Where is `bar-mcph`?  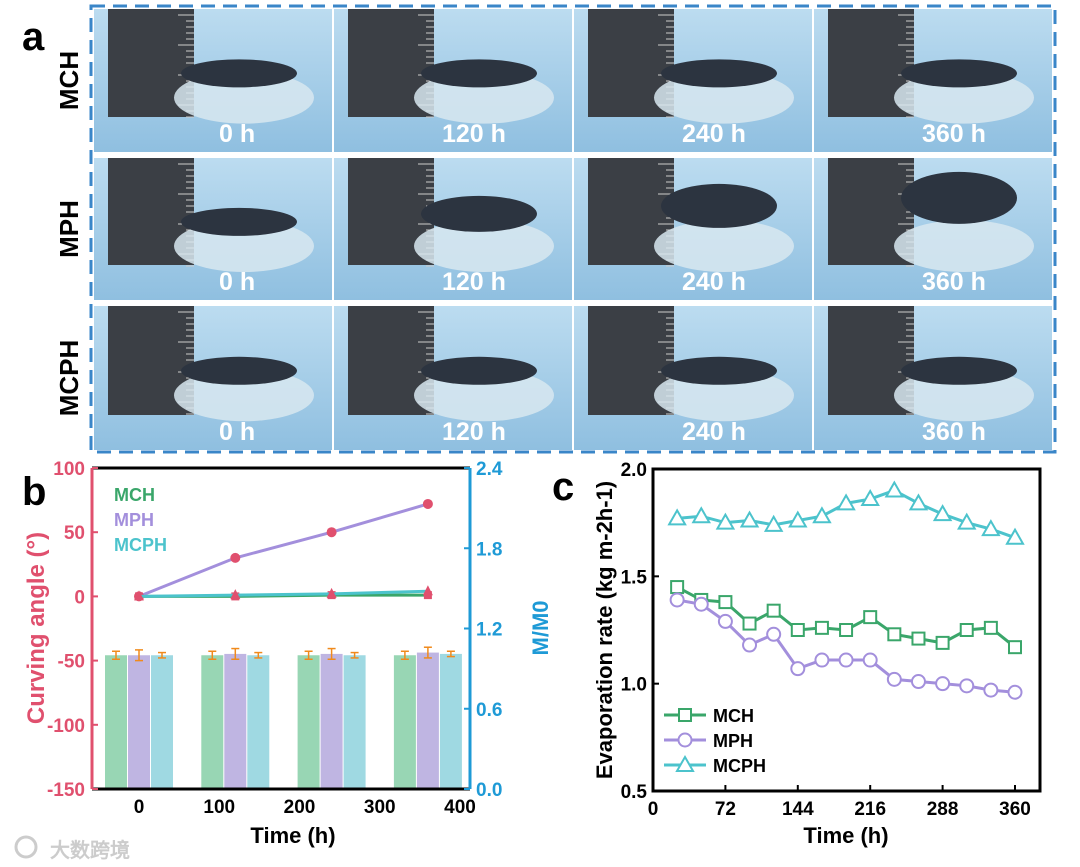 bar-mcph is located at coordinates (450, 721).